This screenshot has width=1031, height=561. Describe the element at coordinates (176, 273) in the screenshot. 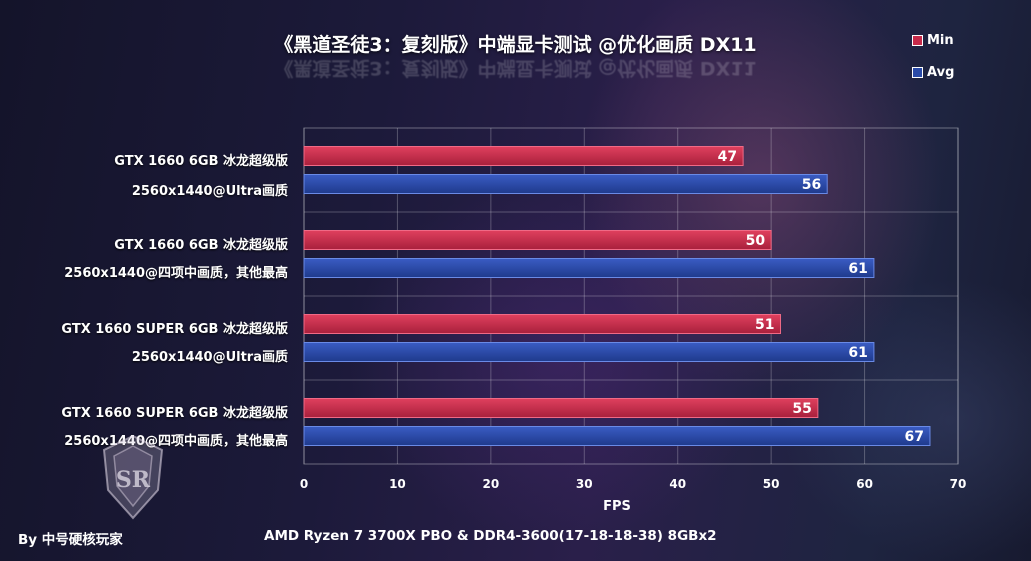

I see `category-label-2-line2: 2560x1440@四项中画质，其他最高` at that location.